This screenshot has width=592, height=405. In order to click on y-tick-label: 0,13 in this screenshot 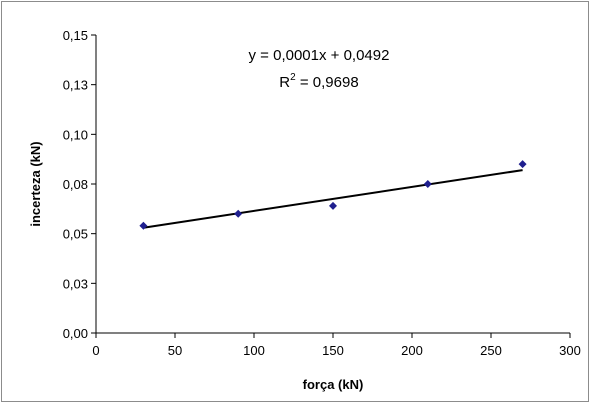, I will do `click(75, 85)`.